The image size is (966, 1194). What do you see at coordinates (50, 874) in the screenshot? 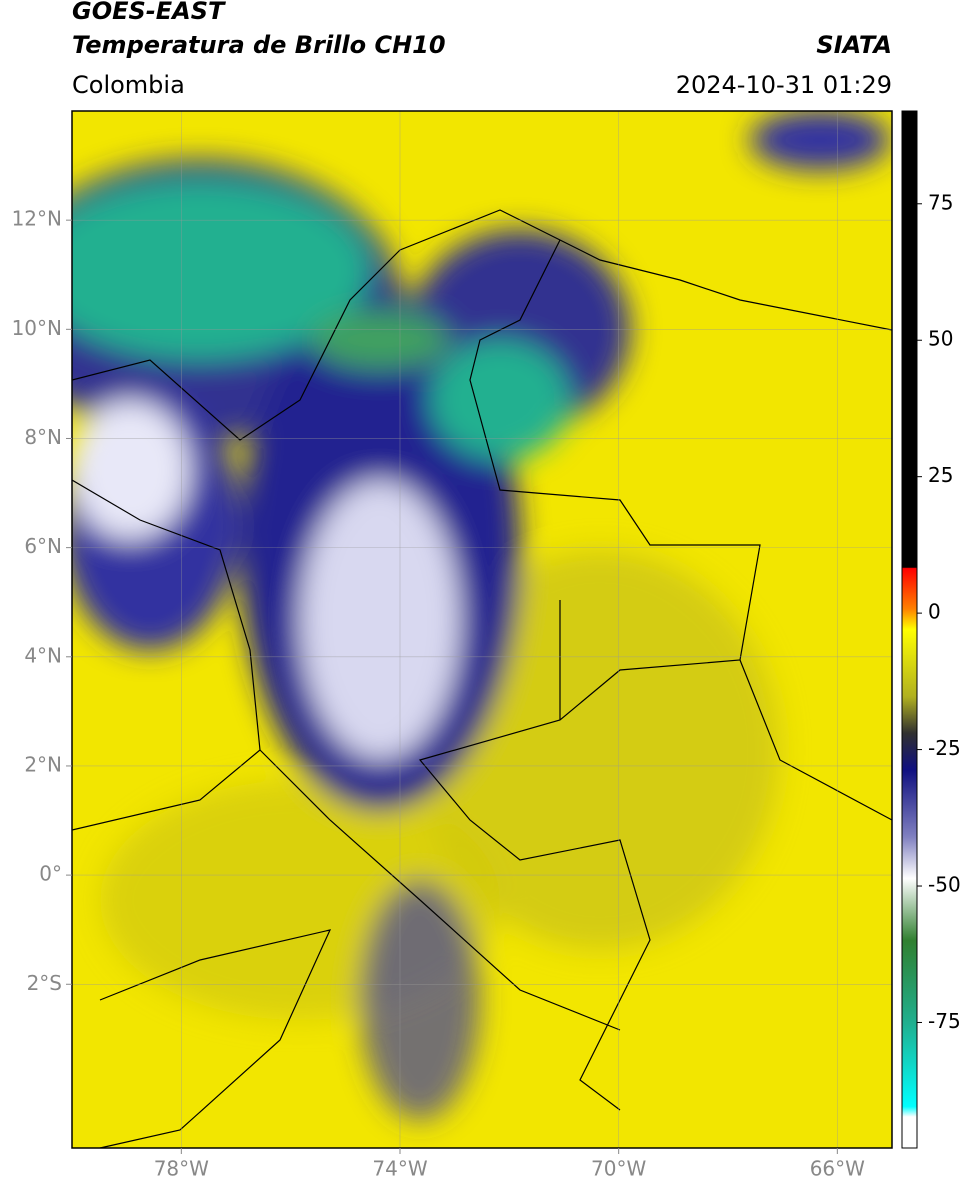
I see `y-tick-label: 0°` at bounding box center [50, 874].